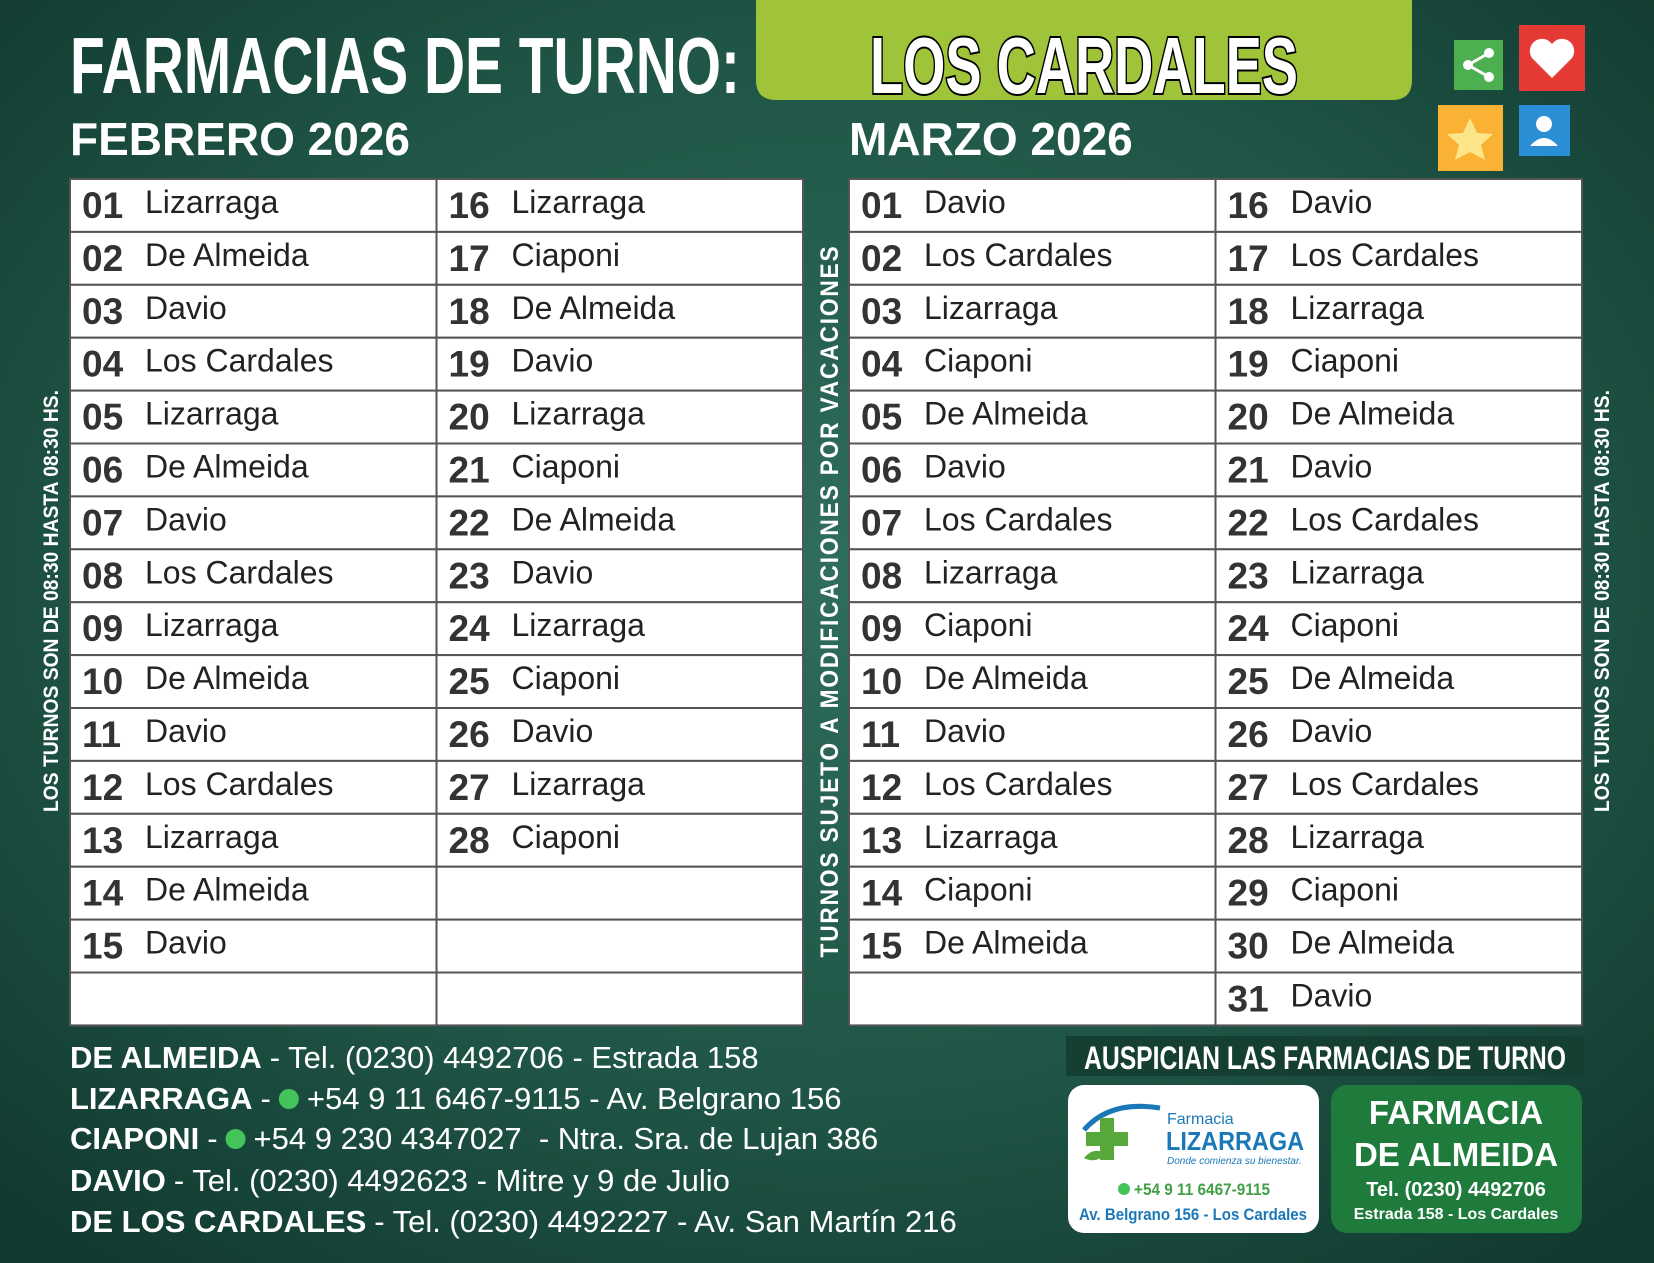 This screenshot has height=1263, width=1654. I want to click on almeida-address: Estrada 158 - Los Cardales, so click(1456, 1214).